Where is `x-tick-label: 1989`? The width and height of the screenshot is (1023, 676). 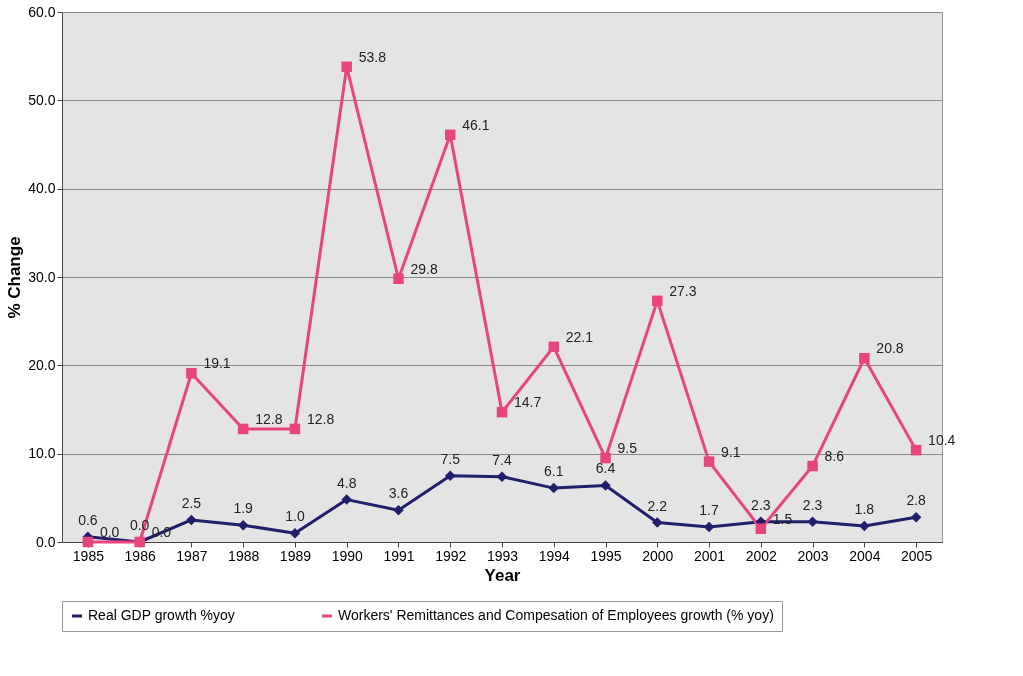
x-tick-label: 1989 is located at coordinates (295, 555).